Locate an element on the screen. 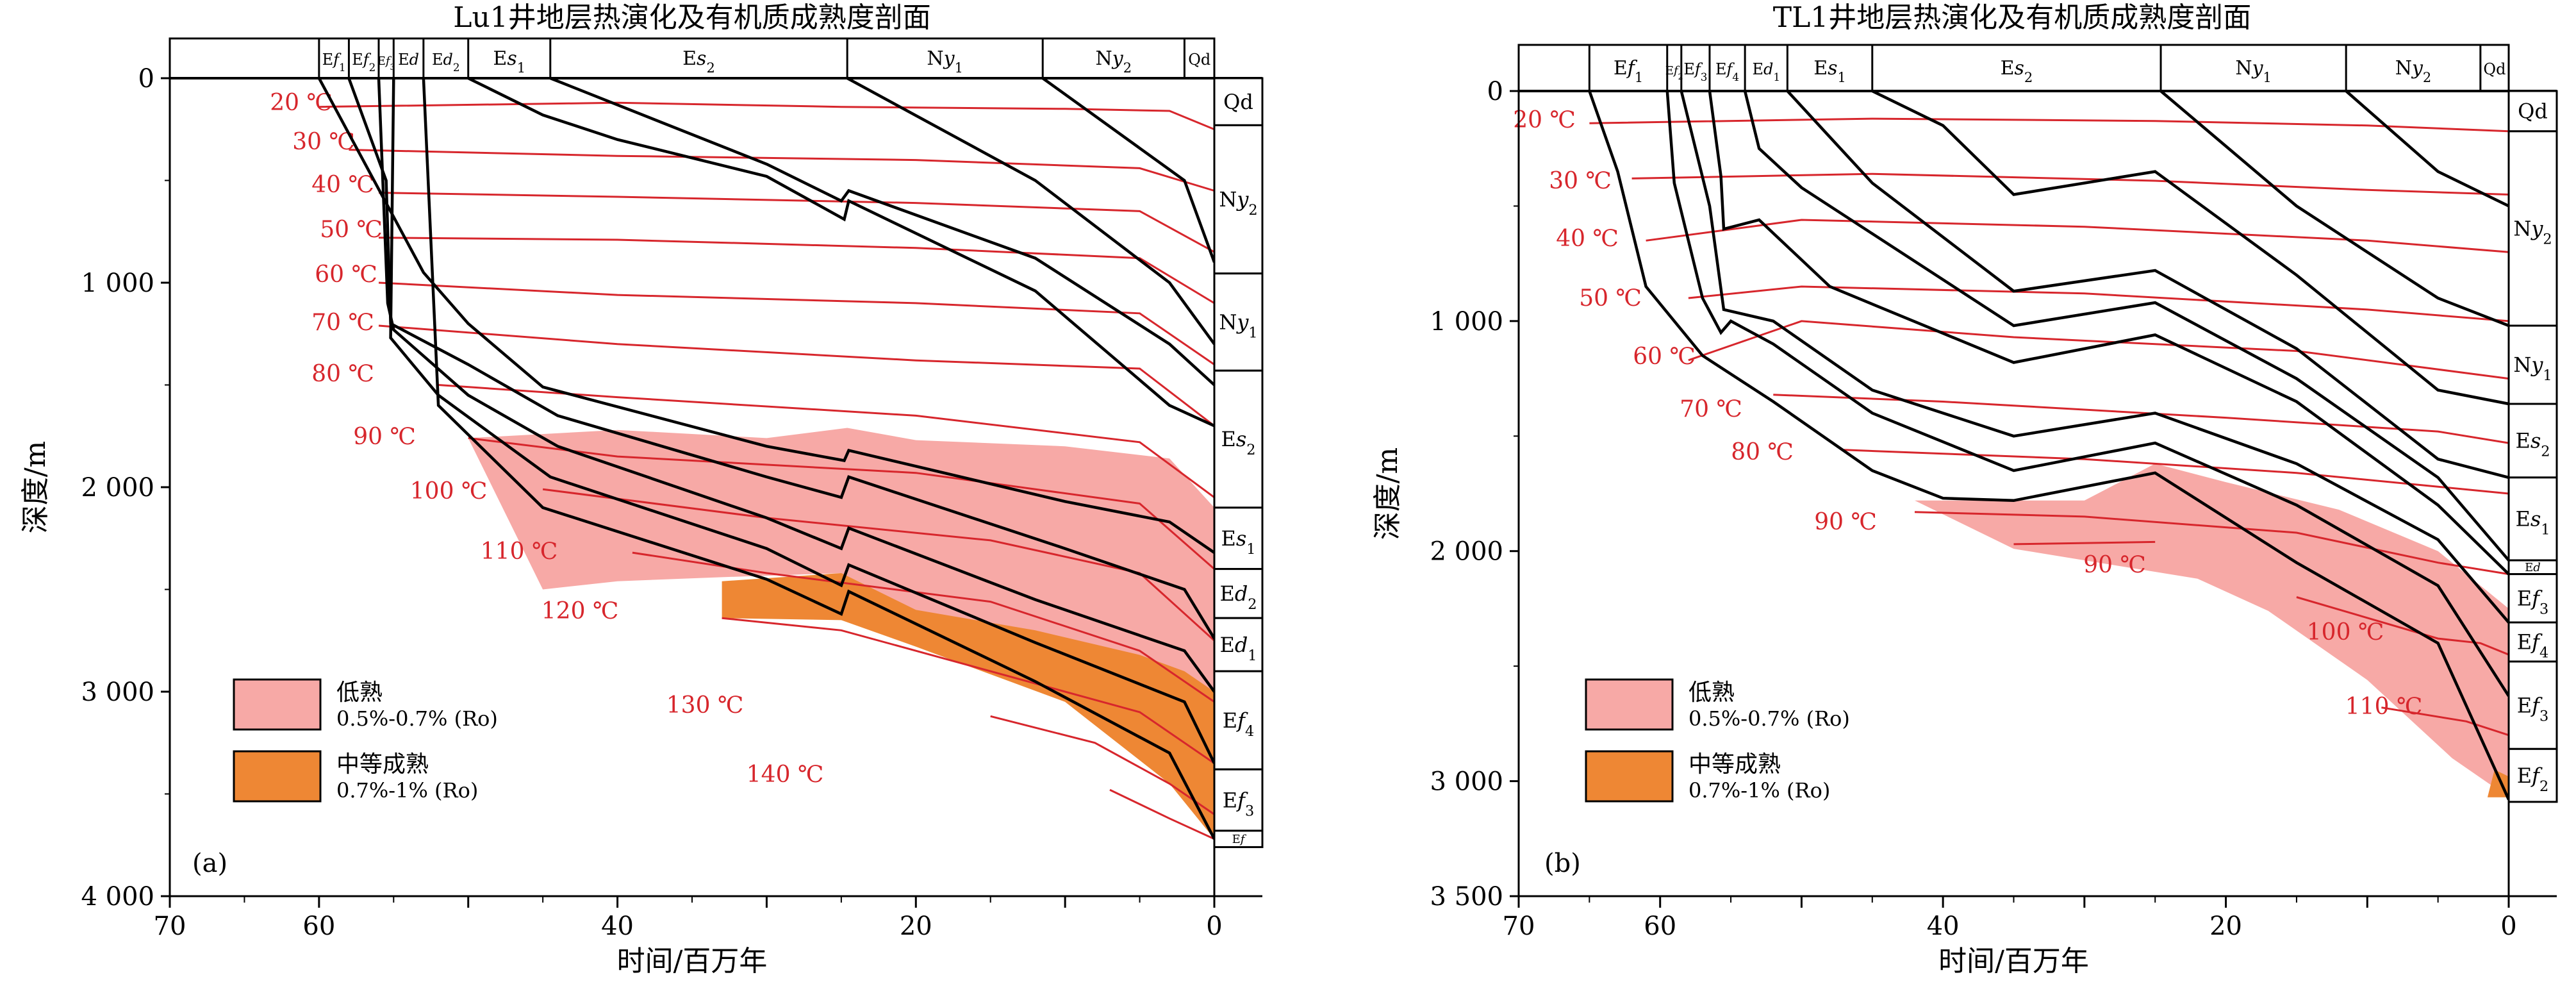 The height and width of the screenshot is (984, 2576). isotherm-label: 50 ℃ is located at coordinates (351, 230).